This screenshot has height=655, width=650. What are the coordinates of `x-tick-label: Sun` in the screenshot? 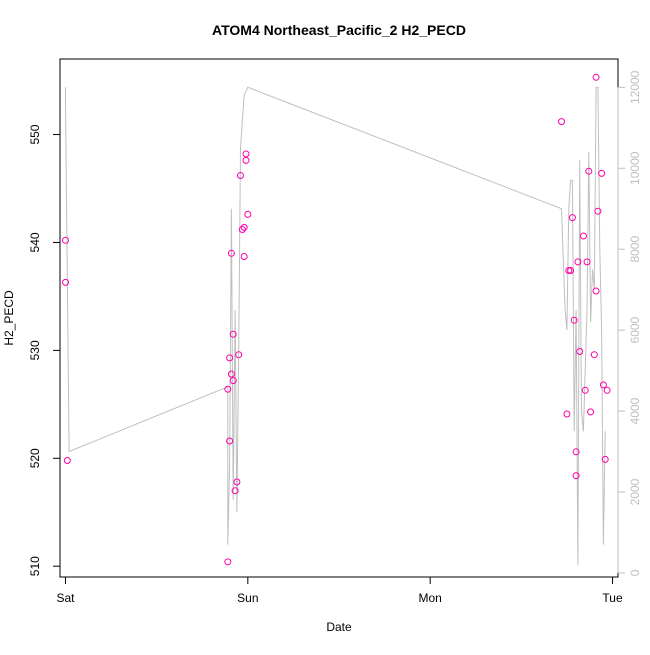 It's located at (247, 598).